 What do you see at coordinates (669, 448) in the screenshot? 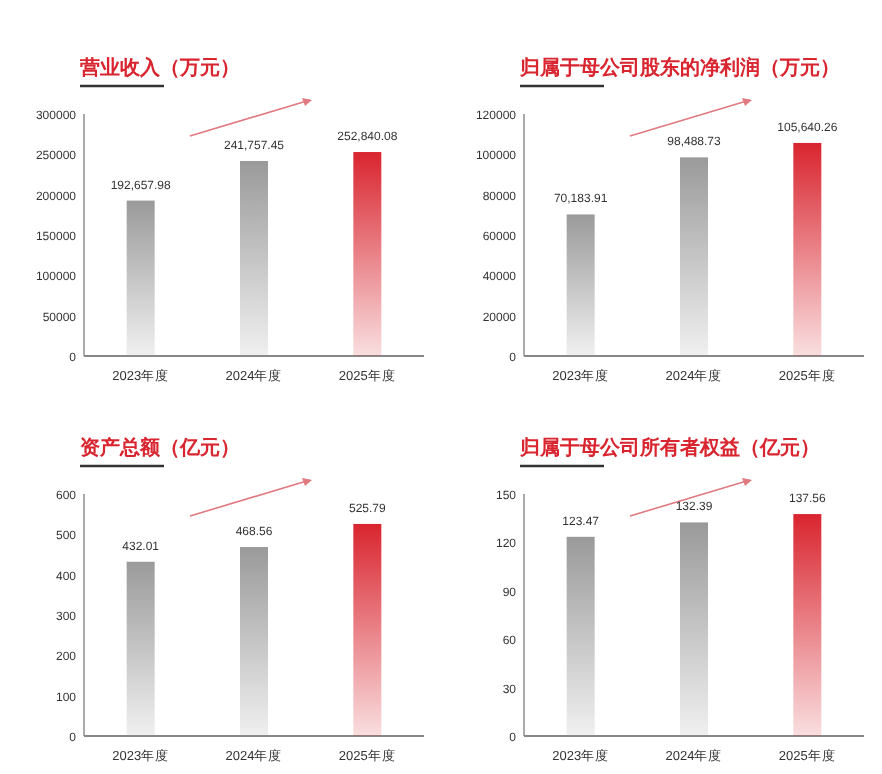
I see `chart-title: 归属于母公司所有者权益（亿元）` at bounding box center [669, 448].